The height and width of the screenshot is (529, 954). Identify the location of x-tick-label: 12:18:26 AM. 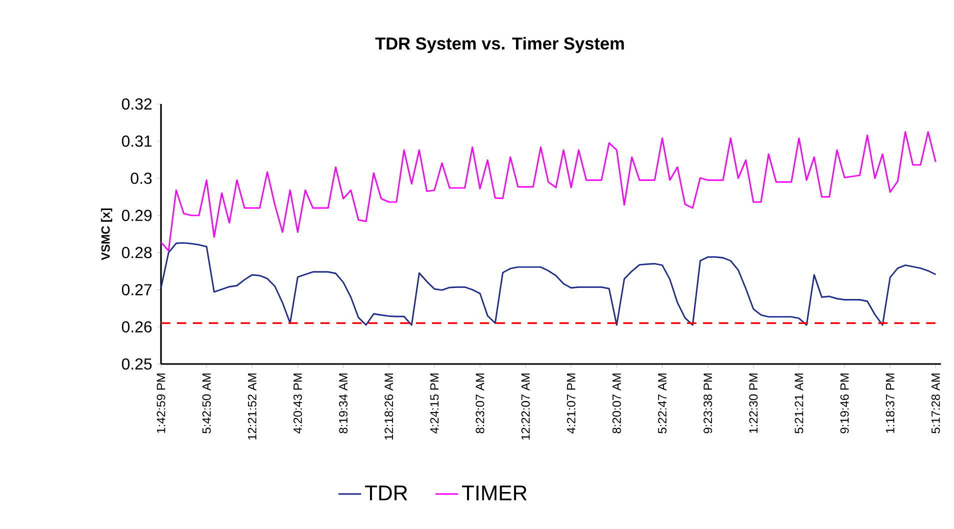
(389, 407).